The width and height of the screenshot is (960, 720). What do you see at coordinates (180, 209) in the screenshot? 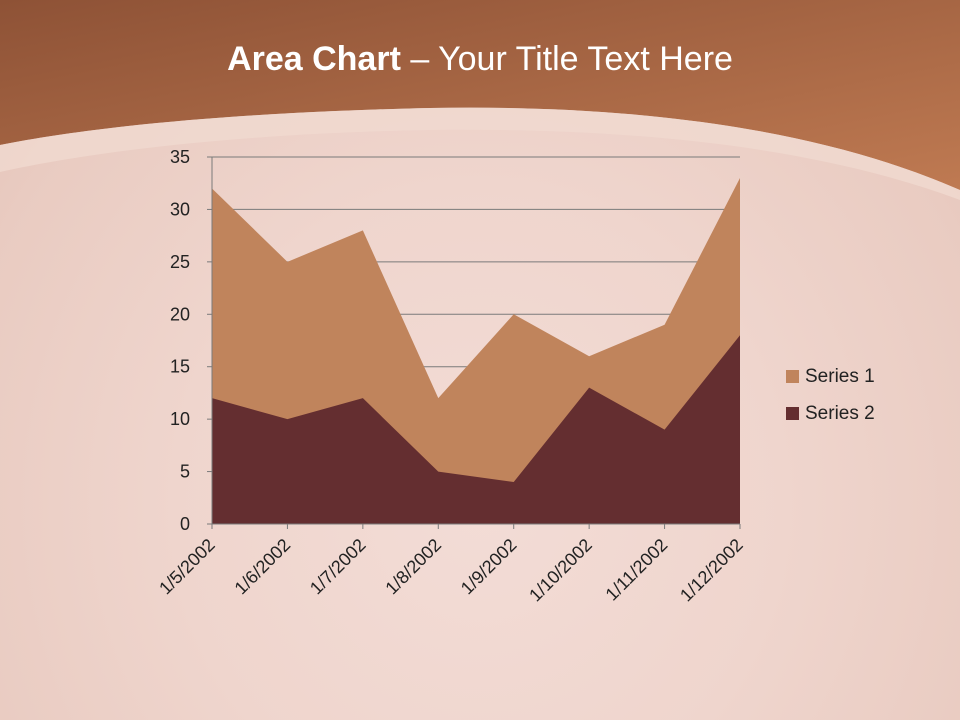
I see `y-tick-label: 30` at bounding box center [180, 209].